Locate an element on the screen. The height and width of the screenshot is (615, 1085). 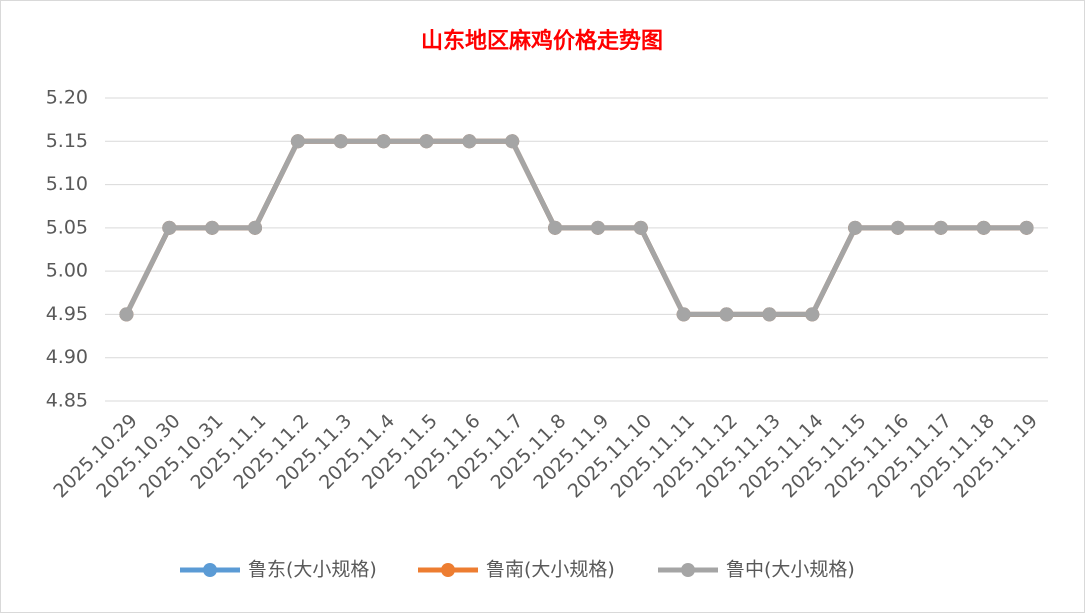
y-tick-label: 4.85 is located at coordinates (67, 401).